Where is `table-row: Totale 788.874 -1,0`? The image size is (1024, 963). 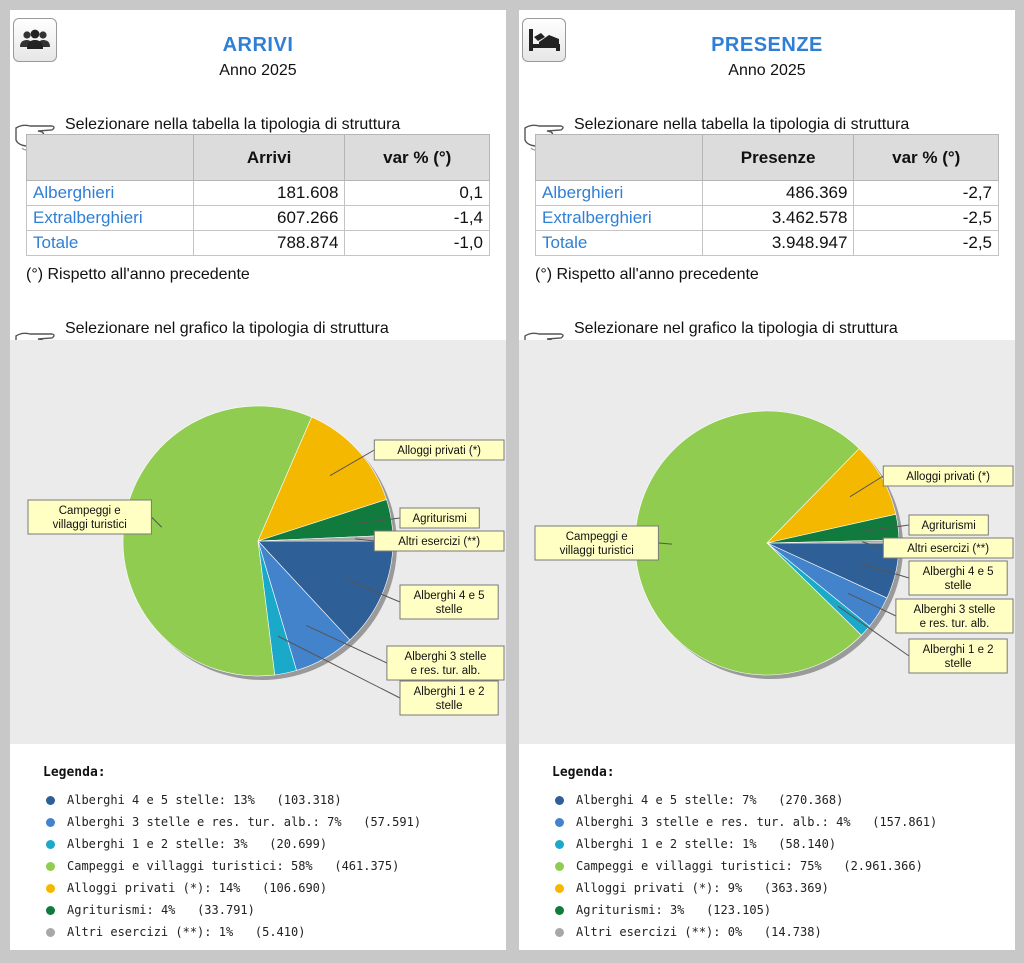 table-row: Totale 788.874 -1,0 is located at coordinates (258, 243).